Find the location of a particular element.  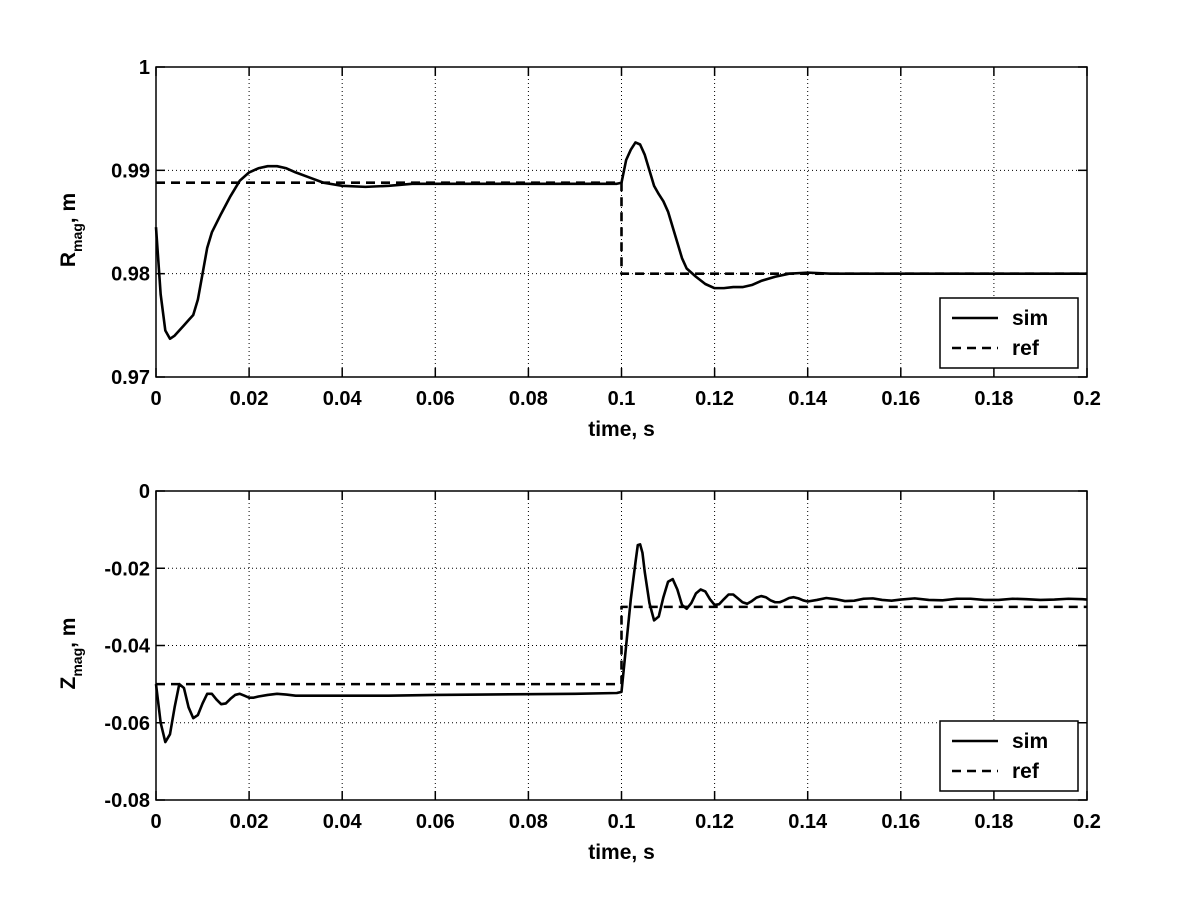

y-tick-label: 0.99 is located at coordinates (130, 171).